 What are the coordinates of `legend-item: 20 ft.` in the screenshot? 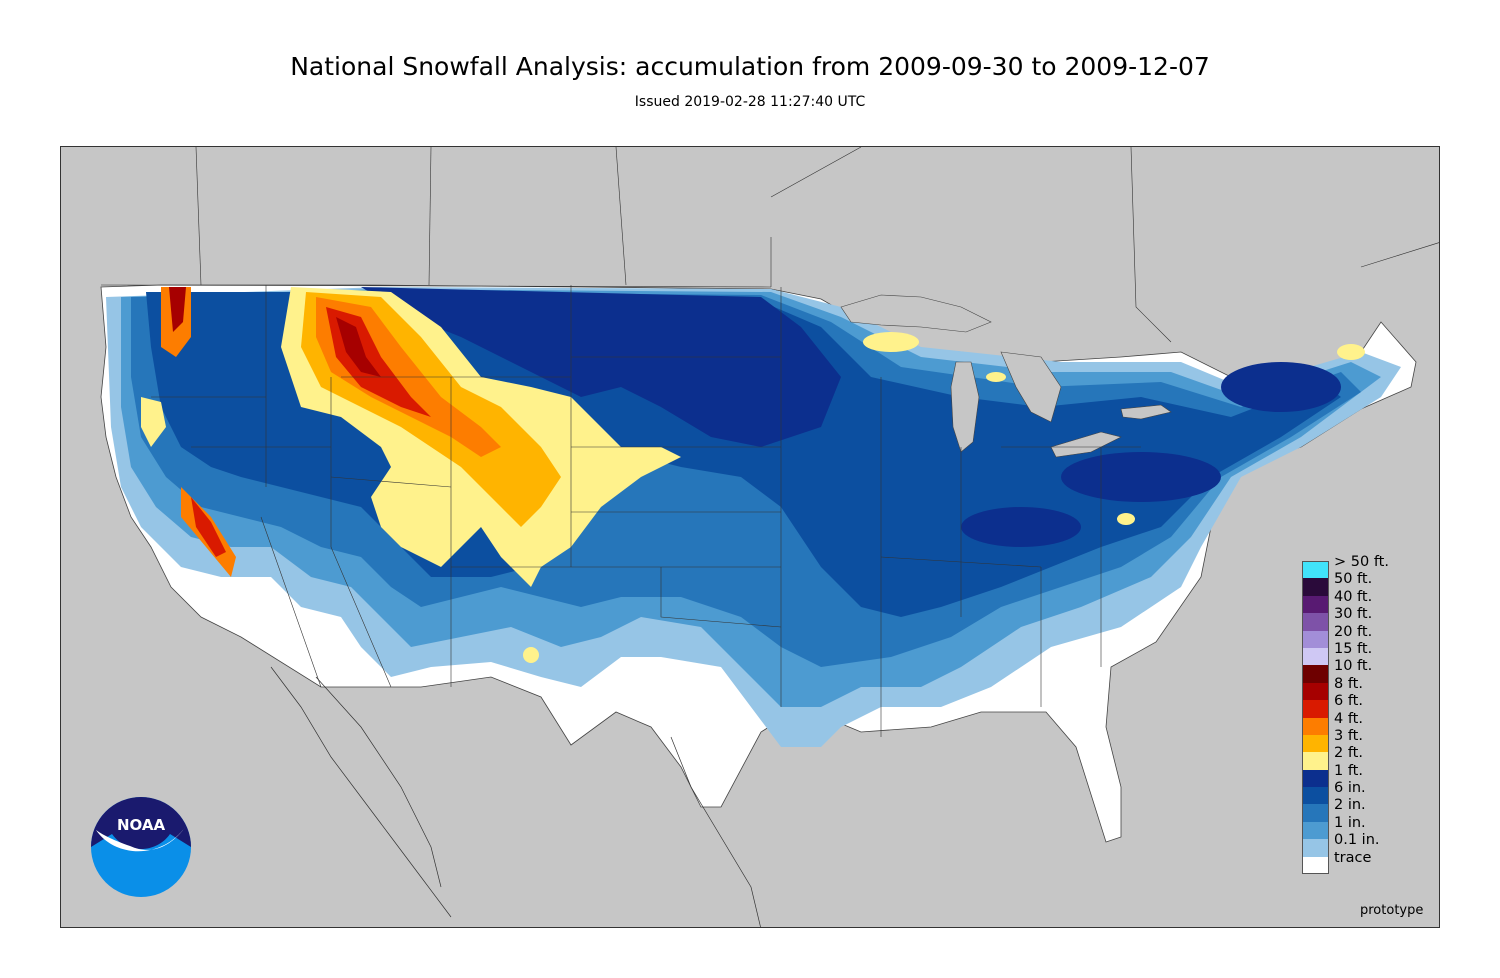 It's located at (1357, 636).